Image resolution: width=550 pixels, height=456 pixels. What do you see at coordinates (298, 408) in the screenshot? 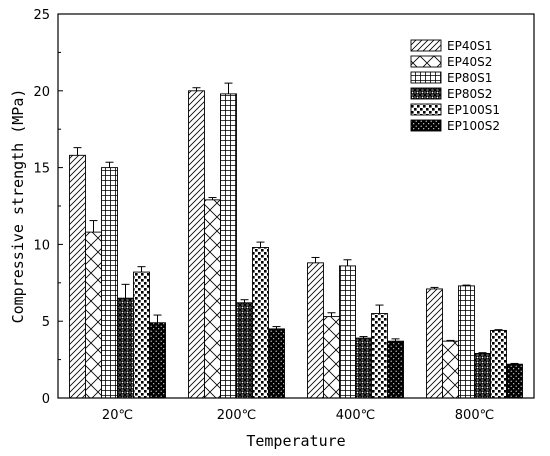
I see `x-axis: 20℃ 200℃ 400℃ 800℃` at bounding box center [298, 408].